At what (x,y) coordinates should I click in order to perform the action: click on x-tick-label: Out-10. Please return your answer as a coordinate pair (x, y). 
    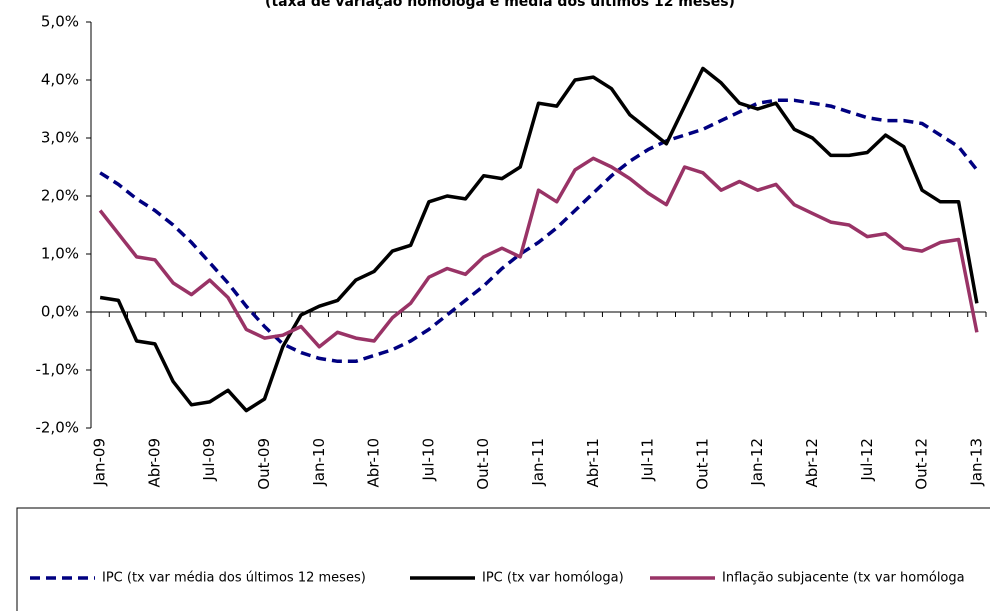
    Looking at the image, I should click on (483, 464).